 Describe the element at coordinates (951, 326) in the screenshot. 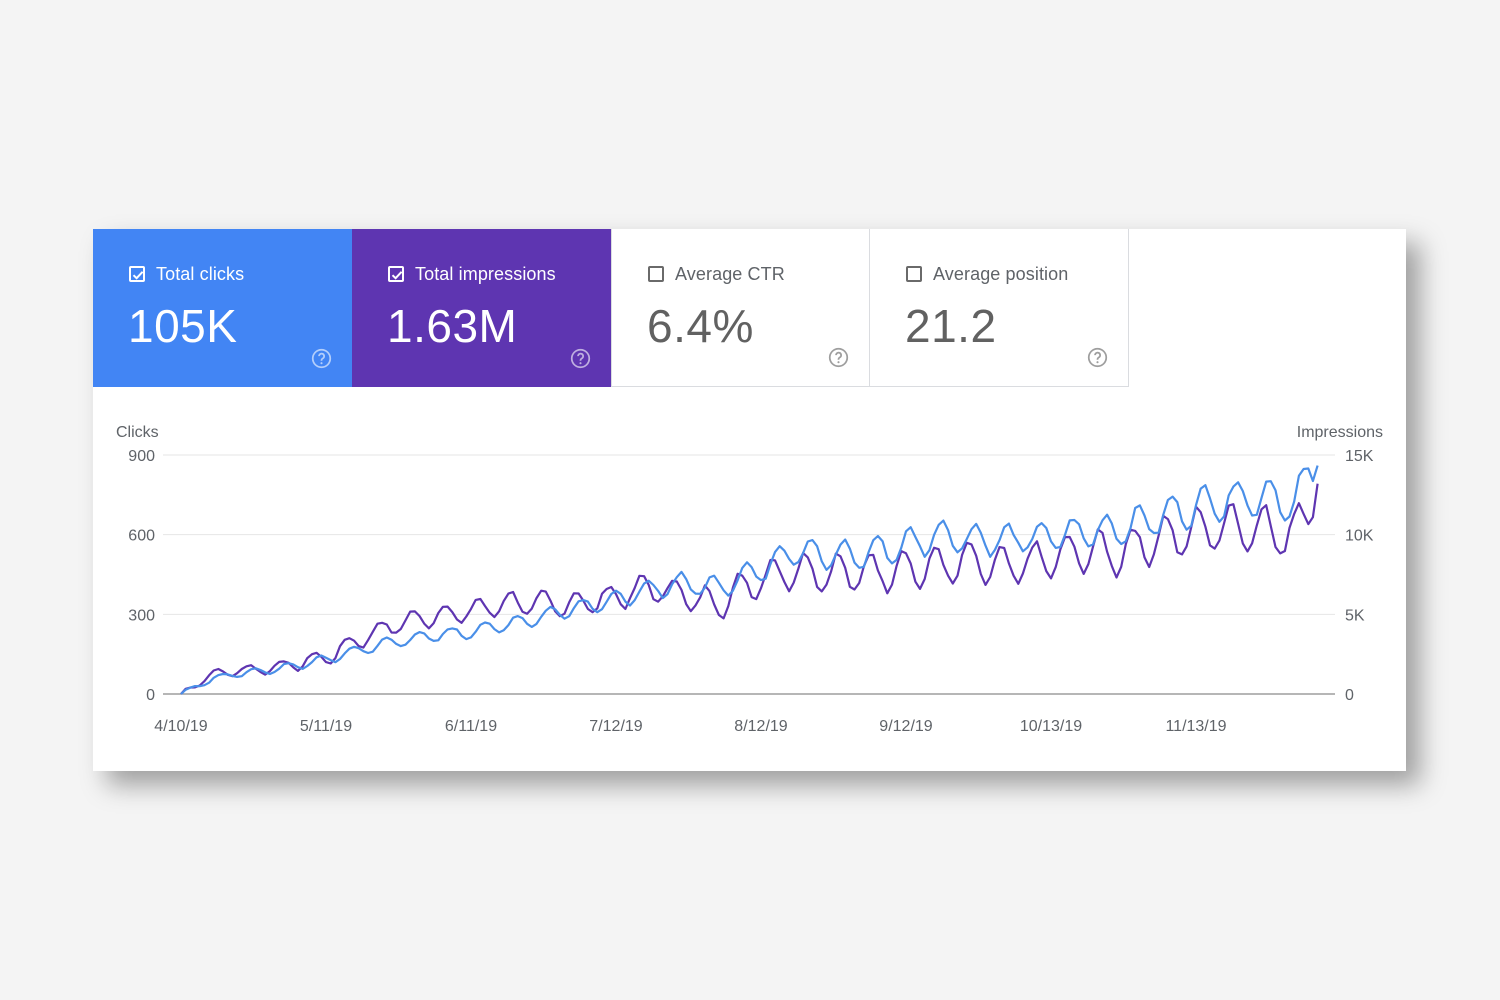

I see `tile-value: 21.2` at that location.